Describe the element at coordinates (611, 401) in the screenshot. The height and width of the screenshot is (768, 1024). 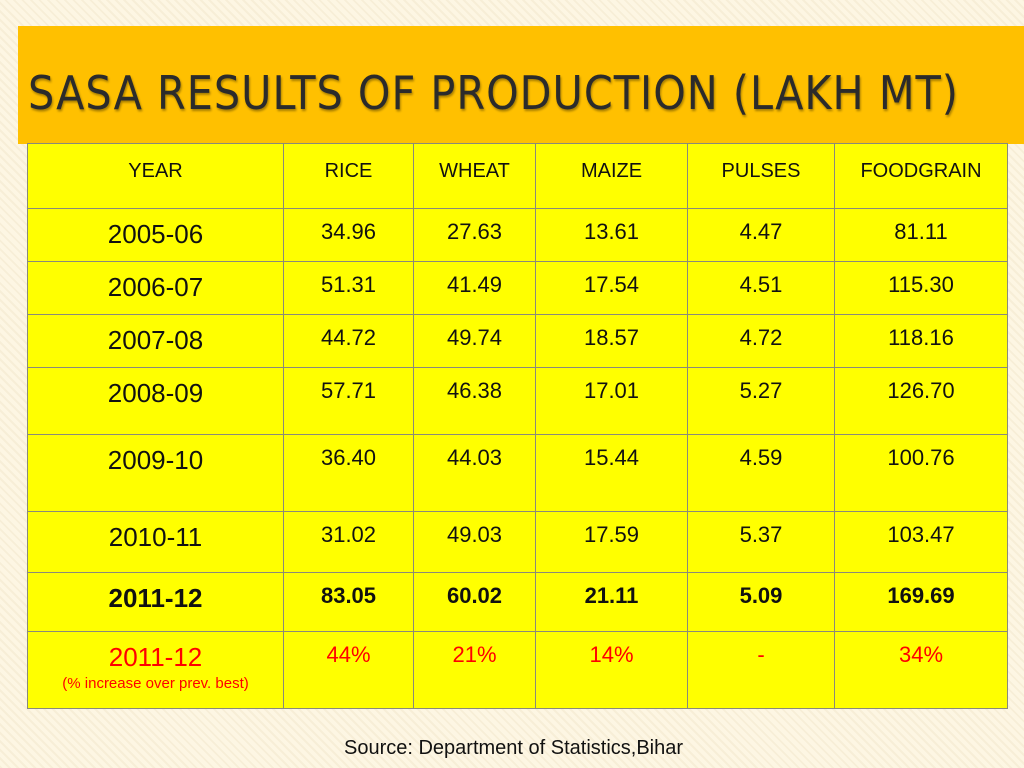
I see `maize-cell: 17.01` at that location.